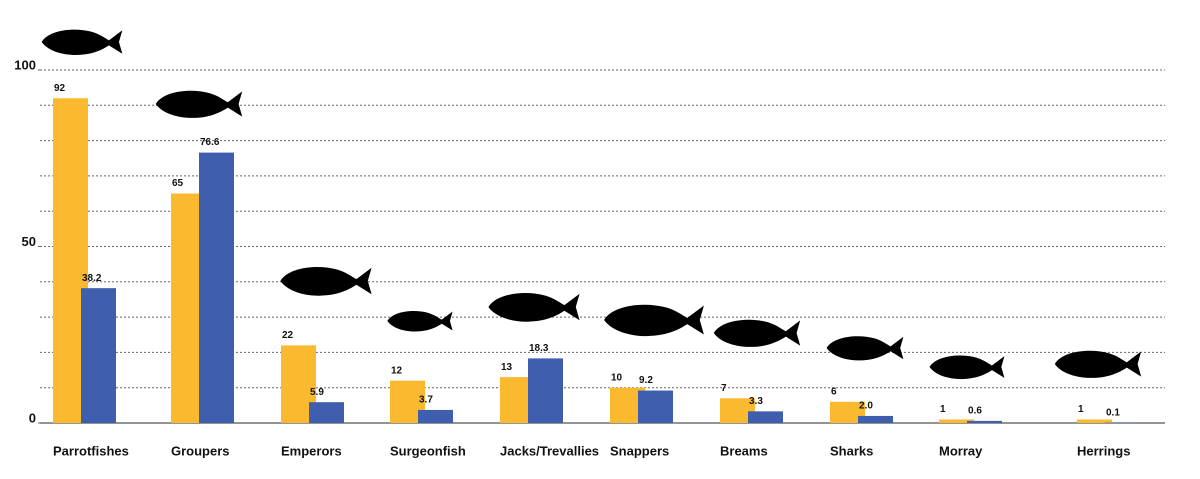 The height and width of the screenshot is (479, 1200). Describe the element at coordinates (91, 450) in the screenshot. I see `x-tick-label: Parrotfishes` at that location.